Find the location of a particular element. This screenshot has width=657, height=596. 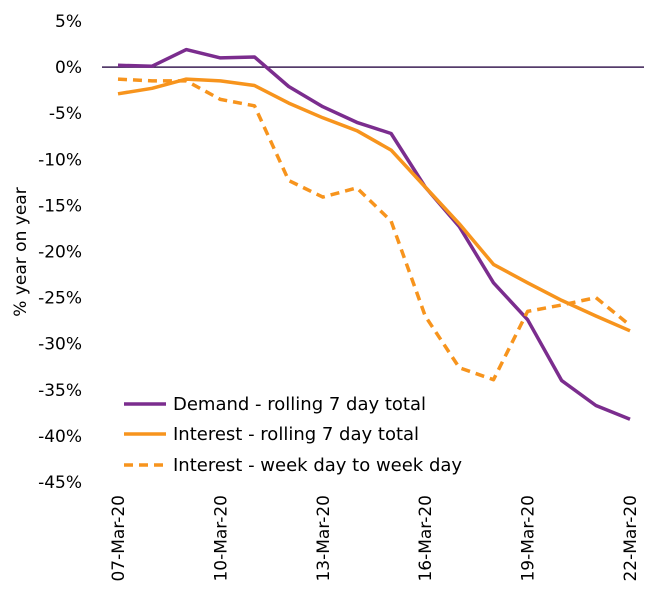

x-tick-label: 07-Mar-20 is located at coordinates (119, 538).